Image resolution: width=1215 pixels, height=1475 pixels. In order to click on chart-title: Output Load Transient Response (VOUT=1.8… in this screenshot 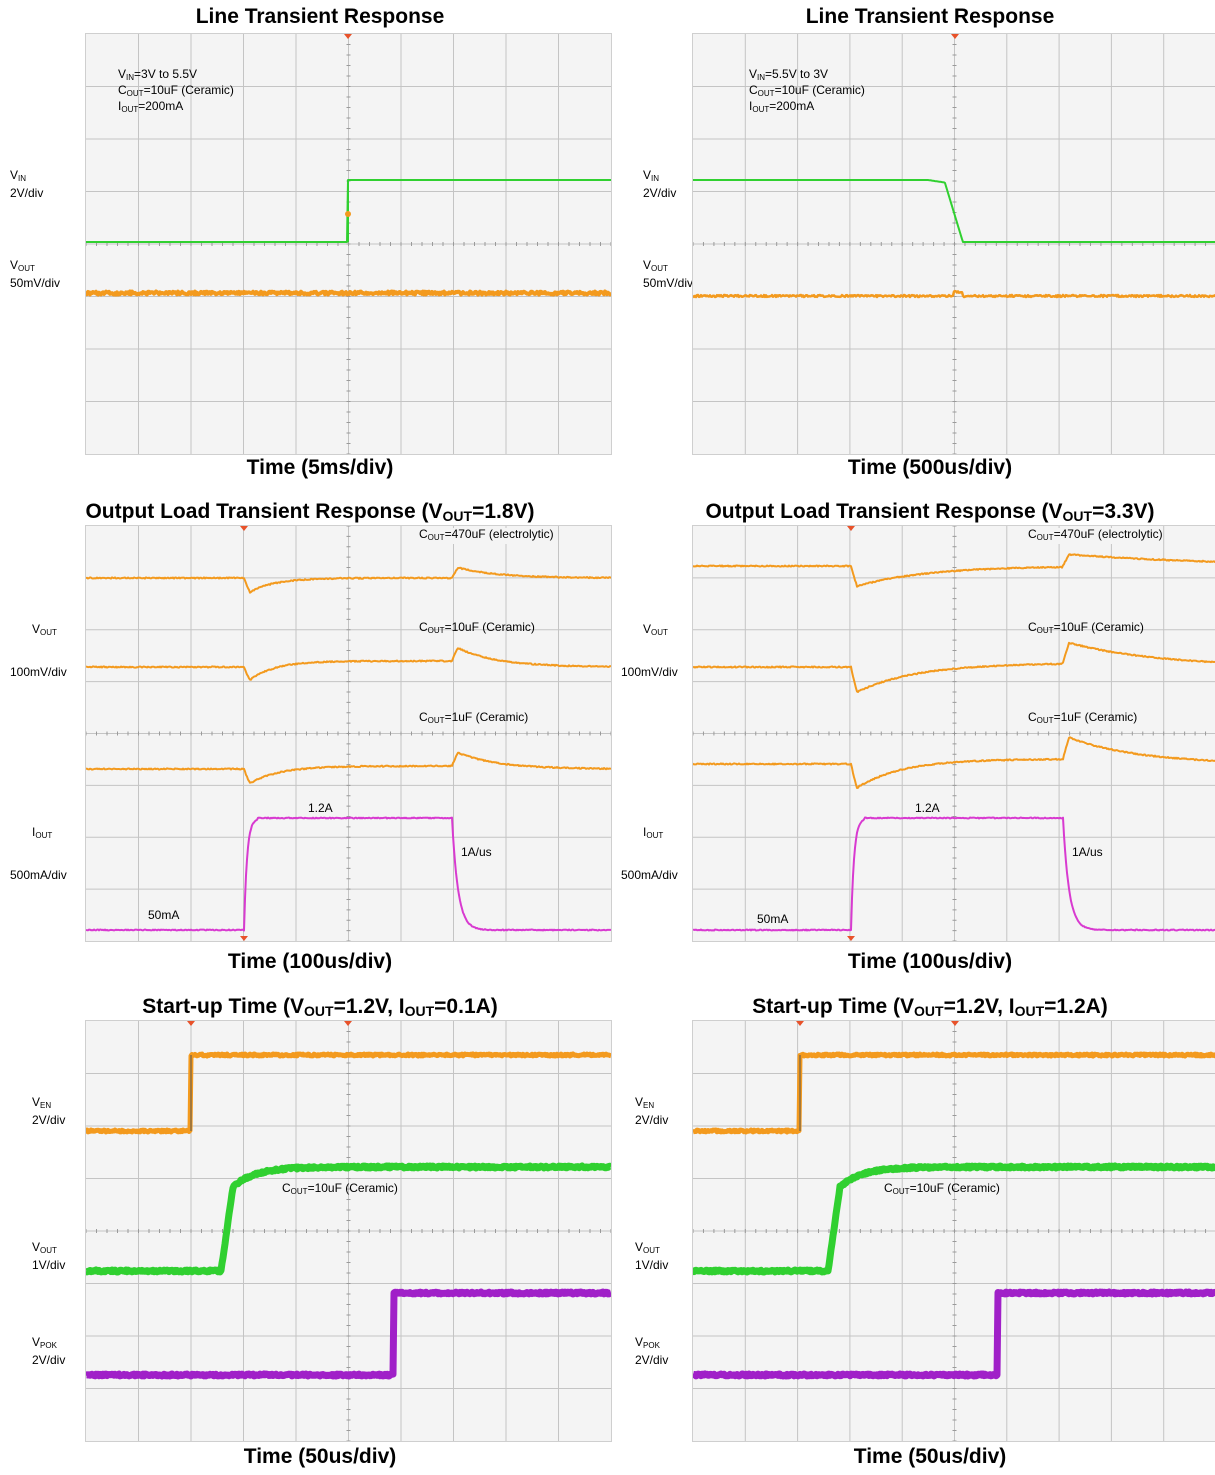, I will do `click(310, 512)`.